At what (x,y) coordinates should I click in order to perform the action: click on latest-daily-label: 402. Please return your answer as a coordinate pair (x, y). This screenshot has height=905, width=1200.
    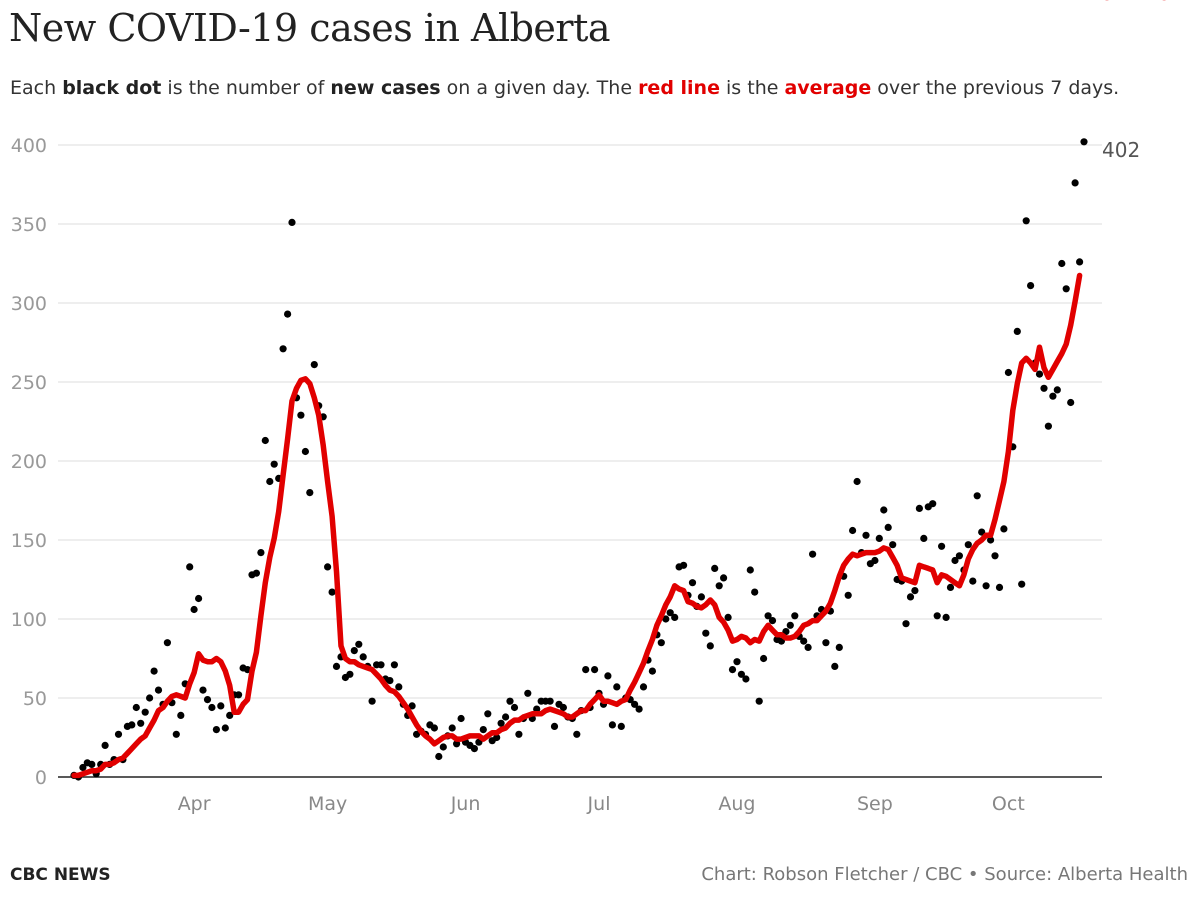
    Looking at the image, I should click on (1121, 150).